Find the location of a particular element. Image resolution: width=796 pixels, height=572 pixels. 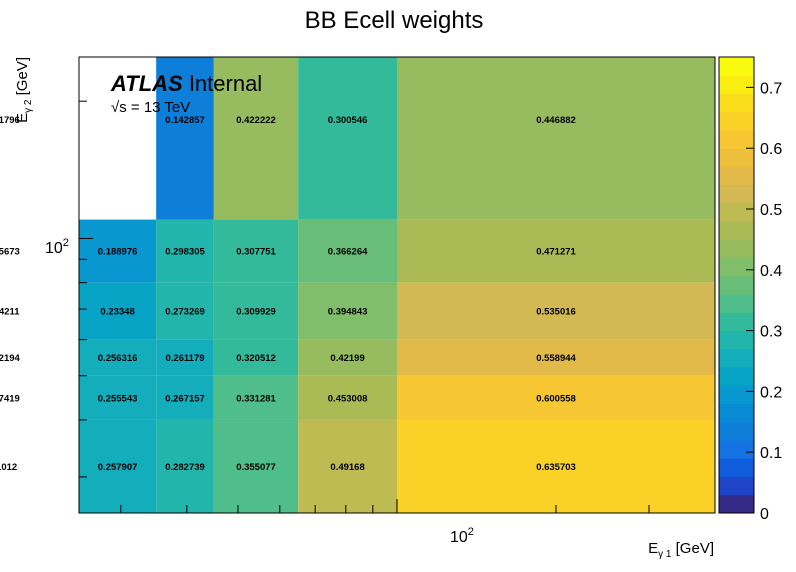

heatmap-cell-label: 0.309929 is located at coordinates (256, 312).